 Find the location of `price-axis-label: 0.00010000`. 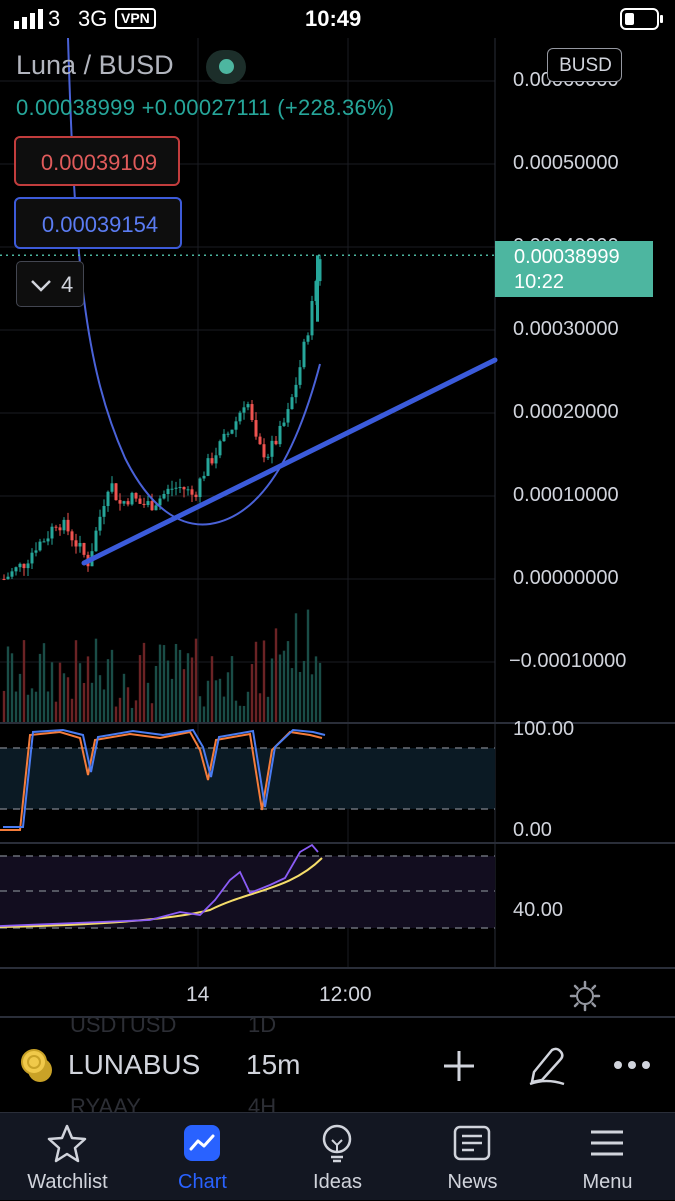

price-axis-label: 0.00010000 is located at coordinates (566, 495).